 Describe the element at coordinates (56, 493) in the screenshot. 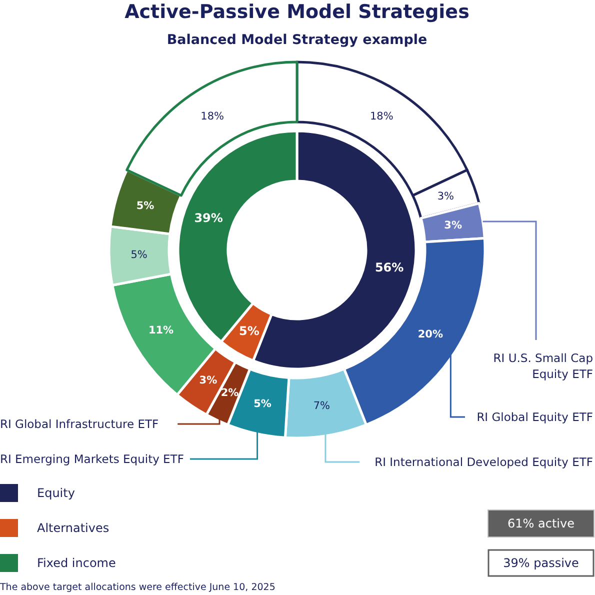

I see `legend-label: Equity` at that location.